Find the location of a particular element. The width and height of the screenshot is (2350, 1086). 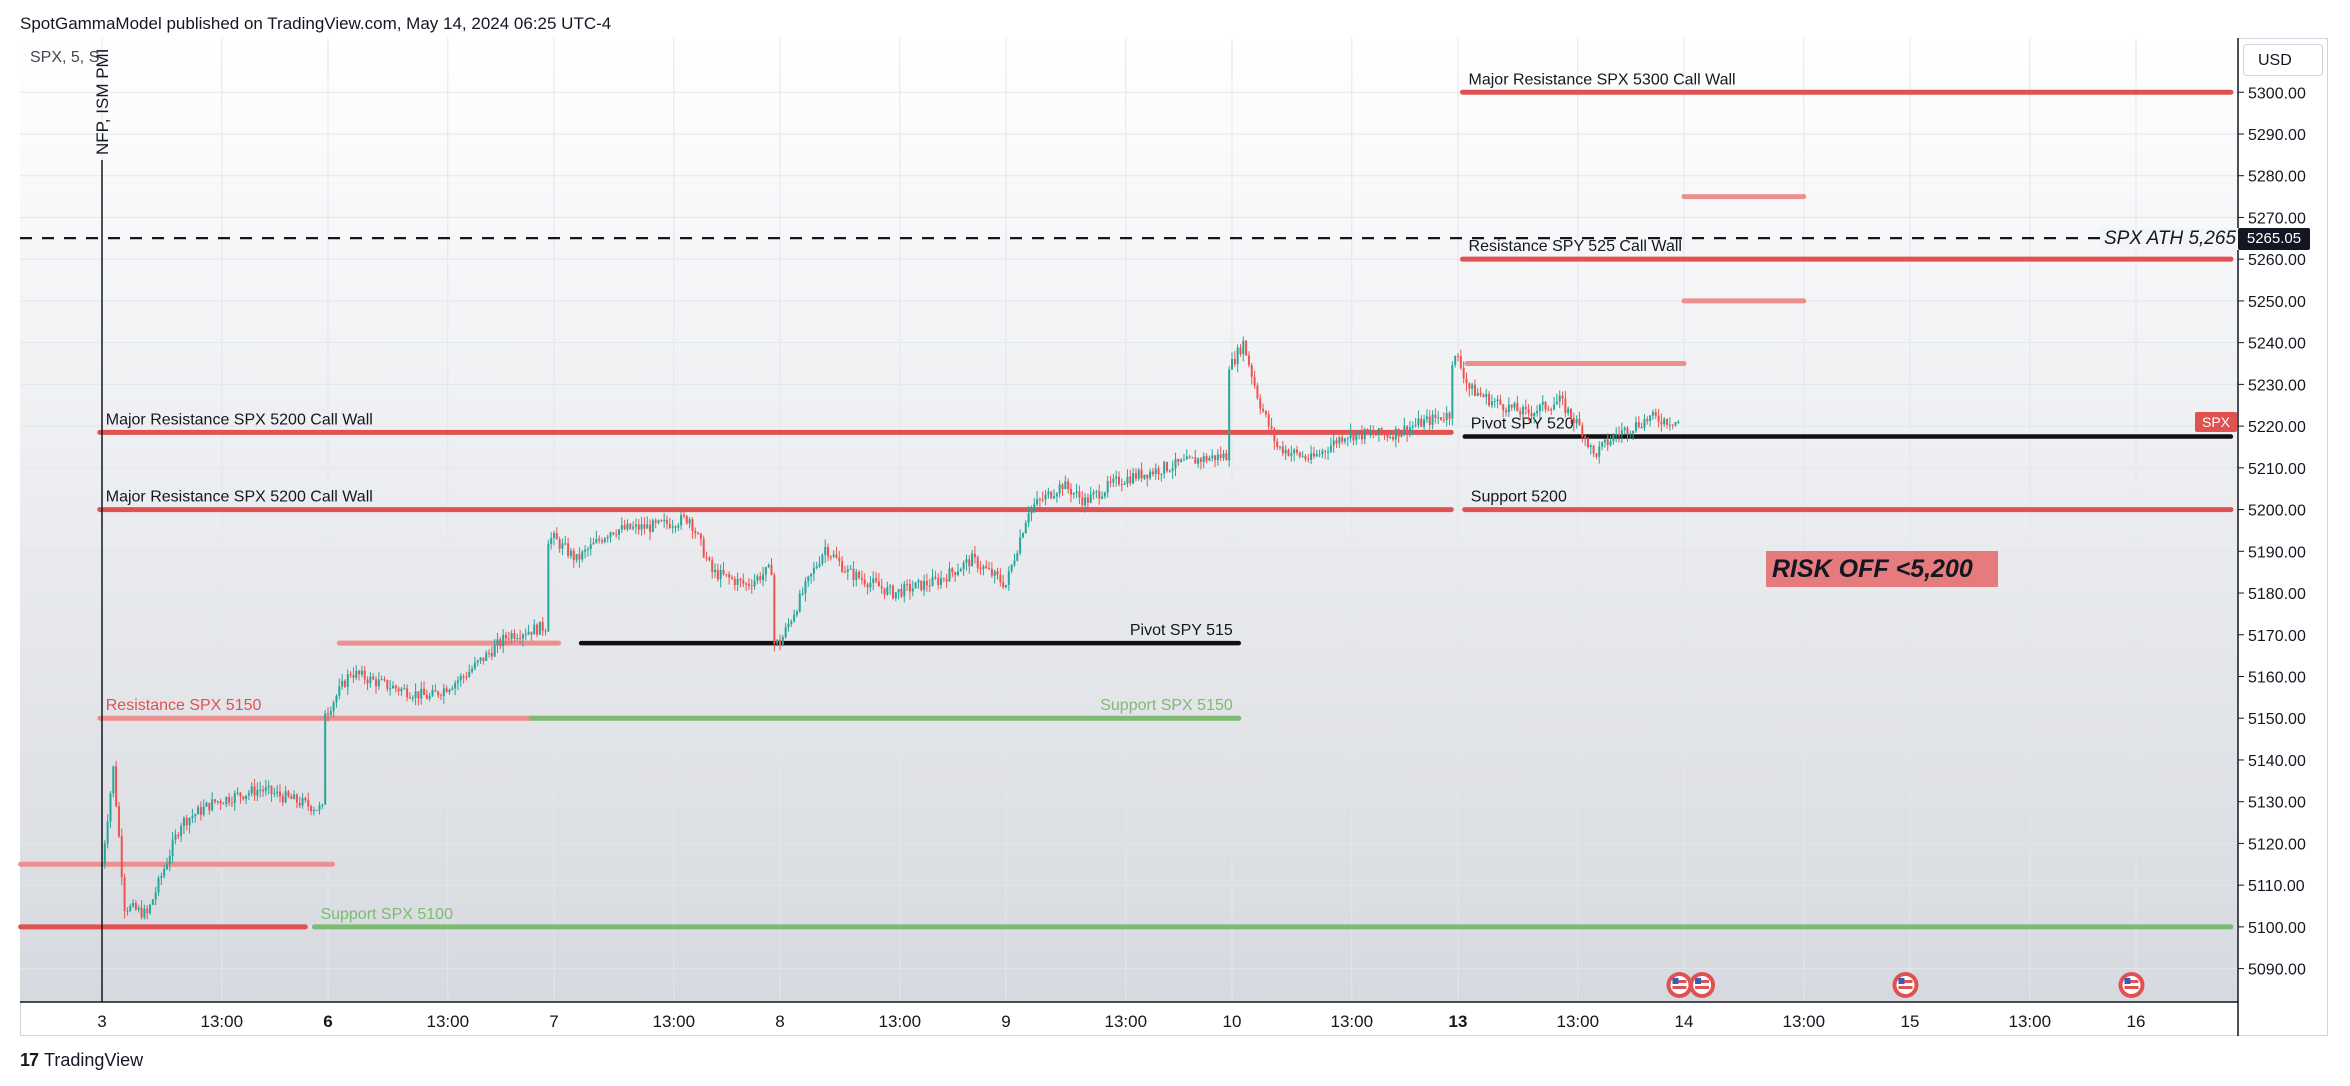

footer: 17 TradingView is located at coordinates (81, 1060).